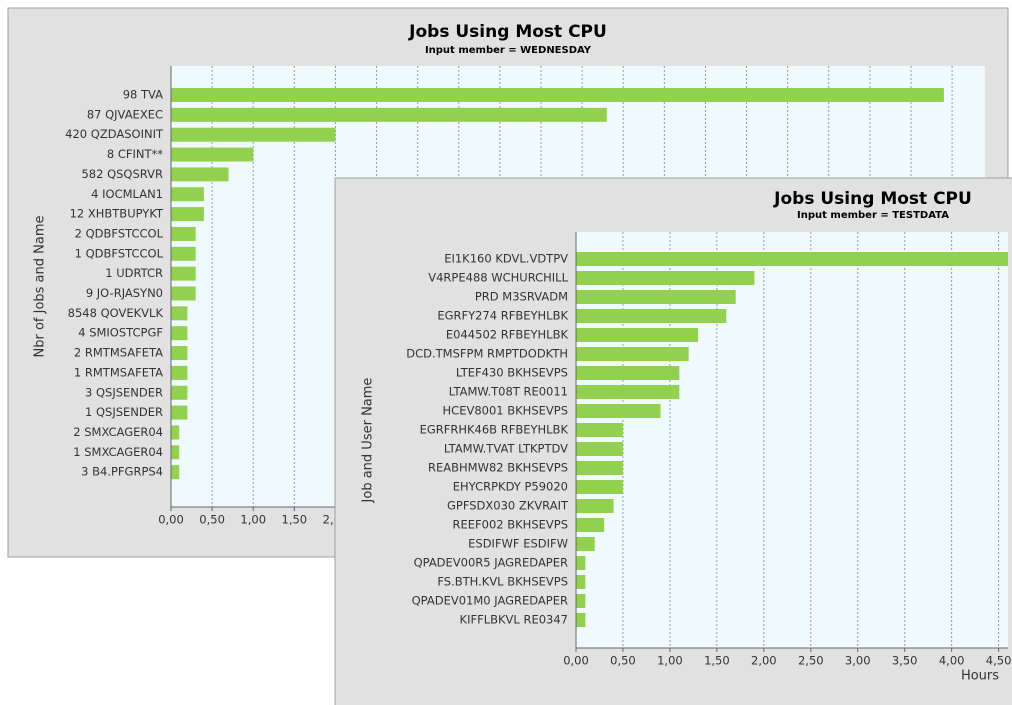 The image size is (1012, 705). I want to click on y-tick-label: 8548 QOVEKVLK, so click(116, 313).